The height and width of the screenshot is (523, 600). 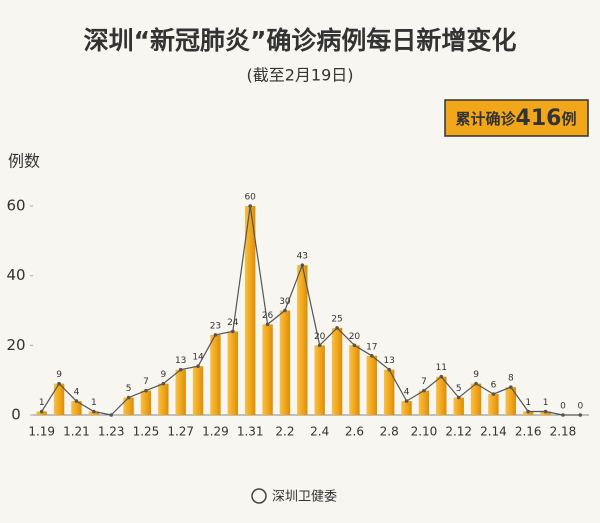 I want to click on x-tick-label: 2.12, so click(x=458, y=432).